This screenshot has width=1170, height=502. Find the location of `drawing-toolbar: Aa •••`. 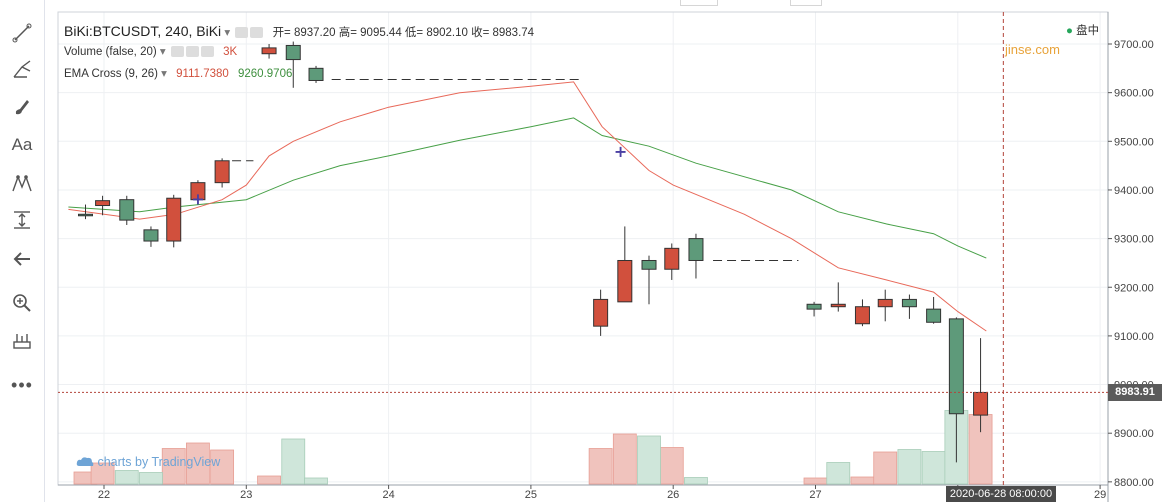

drawing-toolbar: Aa ••• is located at coordinates (22, 251).